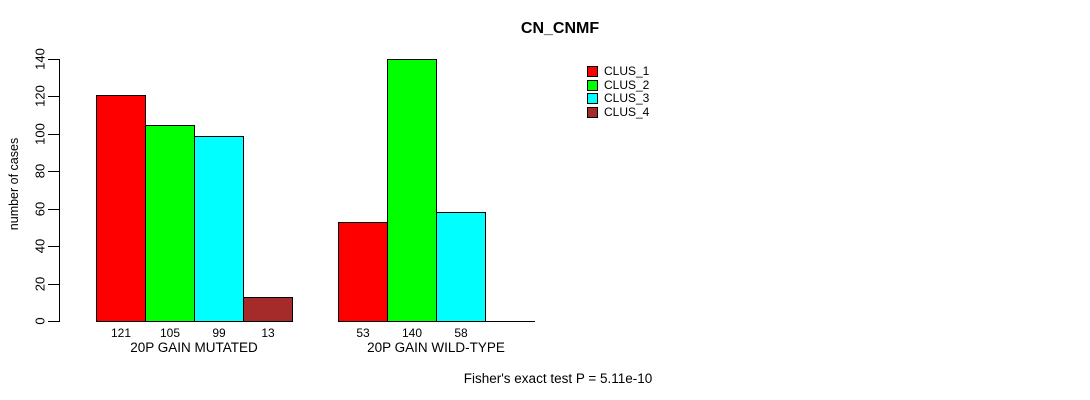 The width and height of the screenshot is (1090, 400). Describe the element at coordinates (194, 347) in the screenshot. I see `x-axis-group-label-1: 20P GAIN MUTATED` at that location.